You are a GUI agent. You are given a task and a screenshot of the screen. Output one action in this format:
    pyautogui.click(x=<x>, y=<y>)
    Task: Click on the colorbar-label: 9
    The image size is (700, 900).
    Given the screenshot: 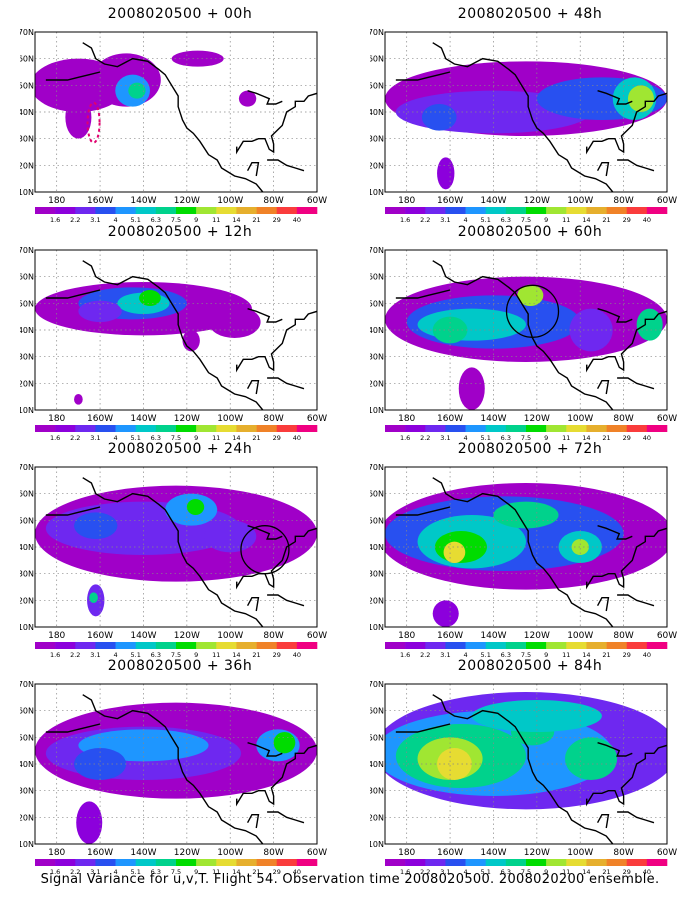 What is the action you would take?
    pyautogui.click(x=196, y=655)
    